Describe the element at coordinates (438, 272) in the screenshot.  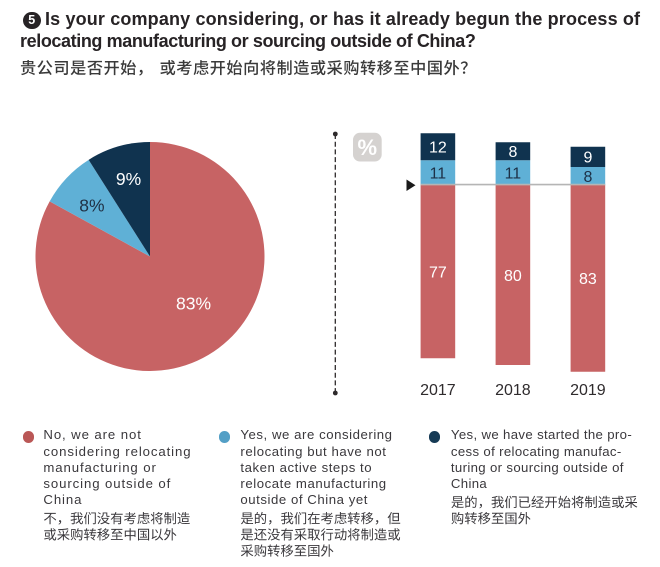
I see `svg-text: 77` at that location.